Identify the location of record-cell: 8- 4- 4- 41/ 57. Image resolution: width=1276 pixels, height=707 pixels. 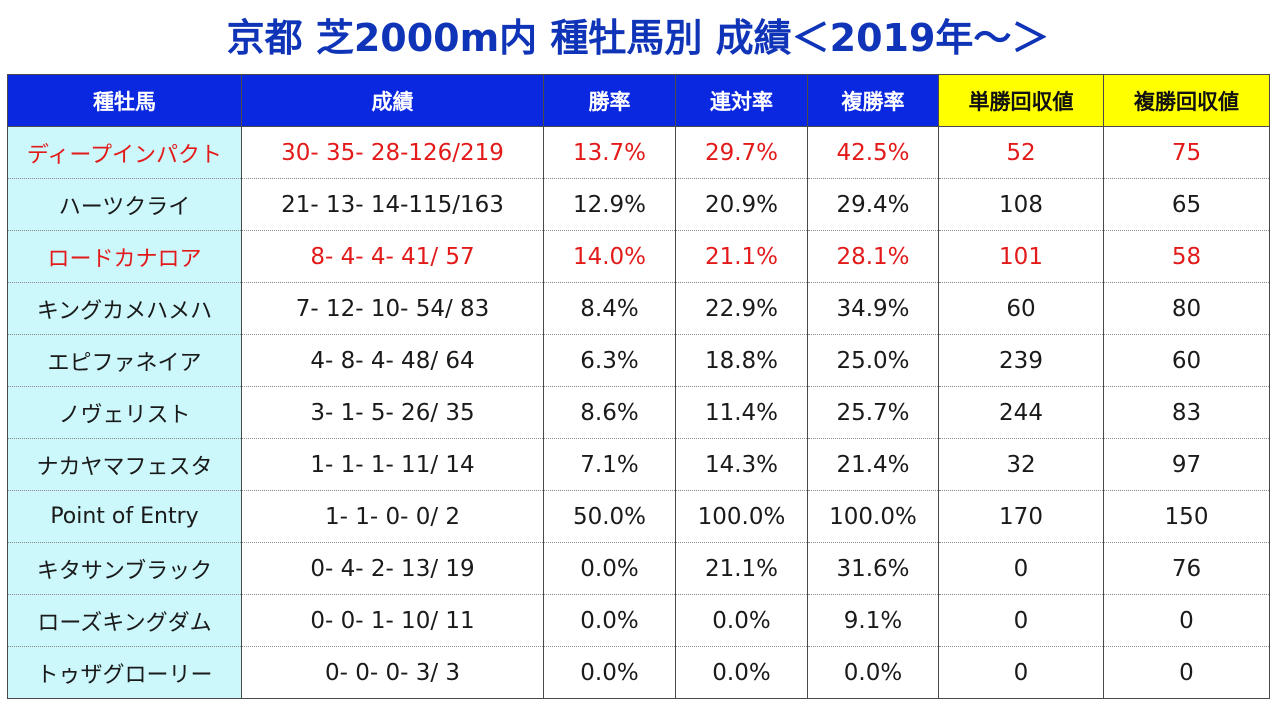
(392, 256).